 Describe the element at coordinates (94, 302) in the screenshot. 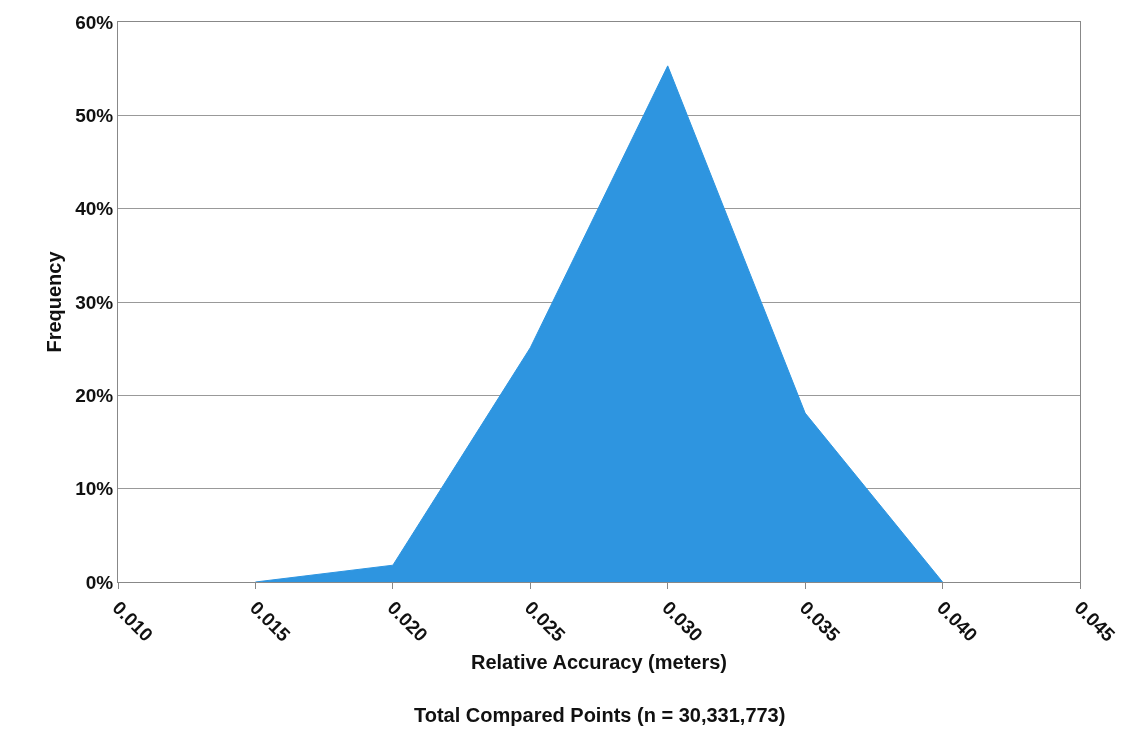

I see `y-tick-label: 30%` at that location.